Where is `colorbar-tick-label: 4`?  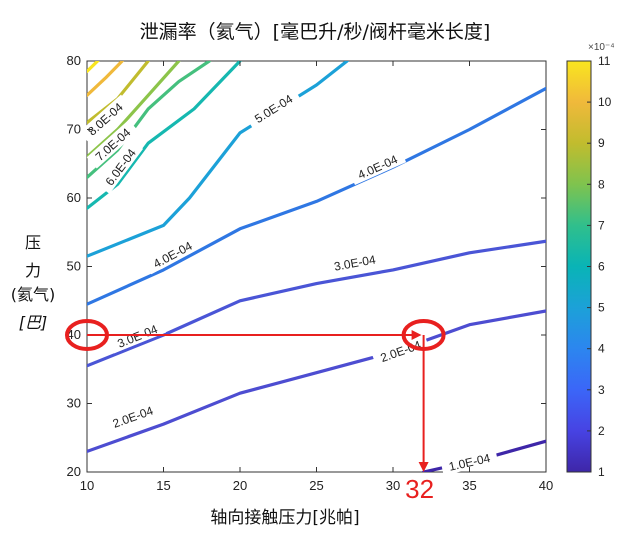
colorbar-tick-label: 4 is located at coordinates (601, 349).